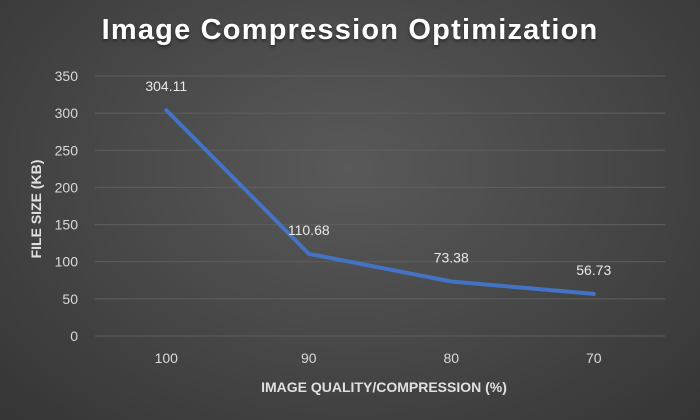  Describe the element at coordinates (309, 230) in the screenshot. I see `data-label: 110.68` at that location.